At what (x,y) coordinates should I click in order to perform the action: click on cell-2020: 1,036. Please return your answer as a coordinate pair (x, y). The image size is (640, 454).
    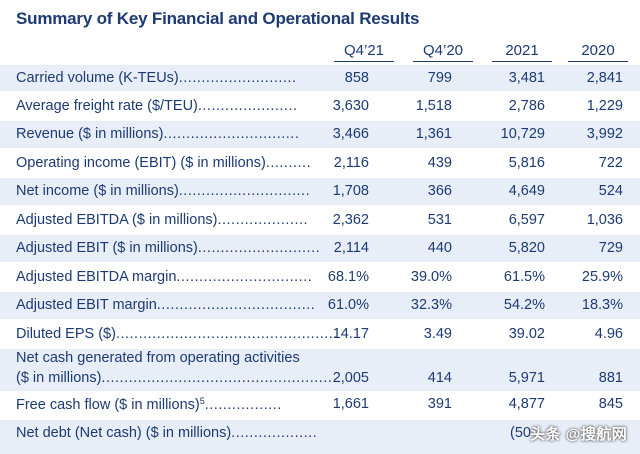
    Looking at the image, I should click on (604, 220).